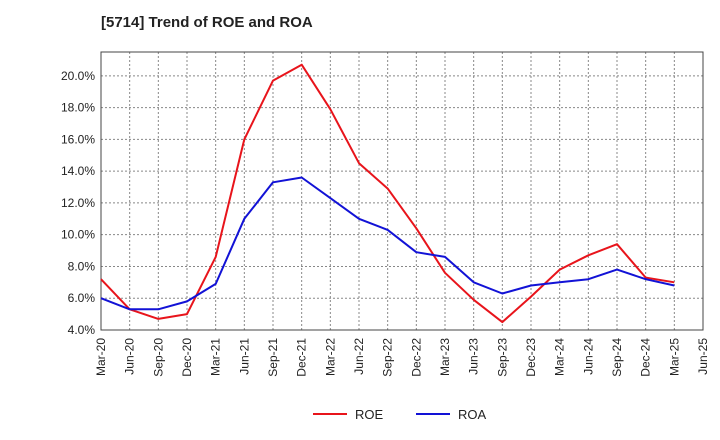 Image resolution: width=720 pixels, height=440 pixels. Describe the element at coordinates (502, 357) in the screenshot. I see `x-tick-label: Sep-23` at that location.